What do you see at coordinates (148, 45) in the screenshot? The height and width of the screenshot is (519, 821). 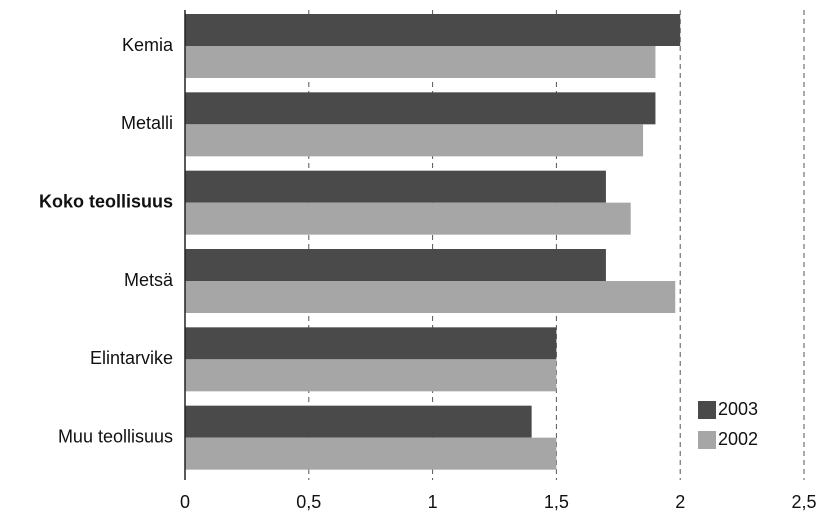 I see `category-label-0: Kemia` at bounding box center [148, 45].